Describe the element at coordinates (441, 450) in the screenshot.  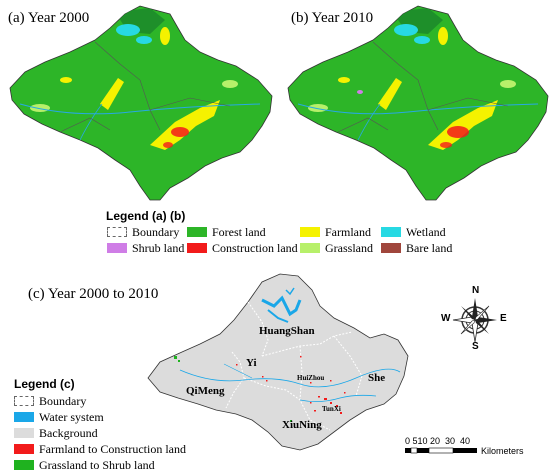
I see `scale-bar` at that location.